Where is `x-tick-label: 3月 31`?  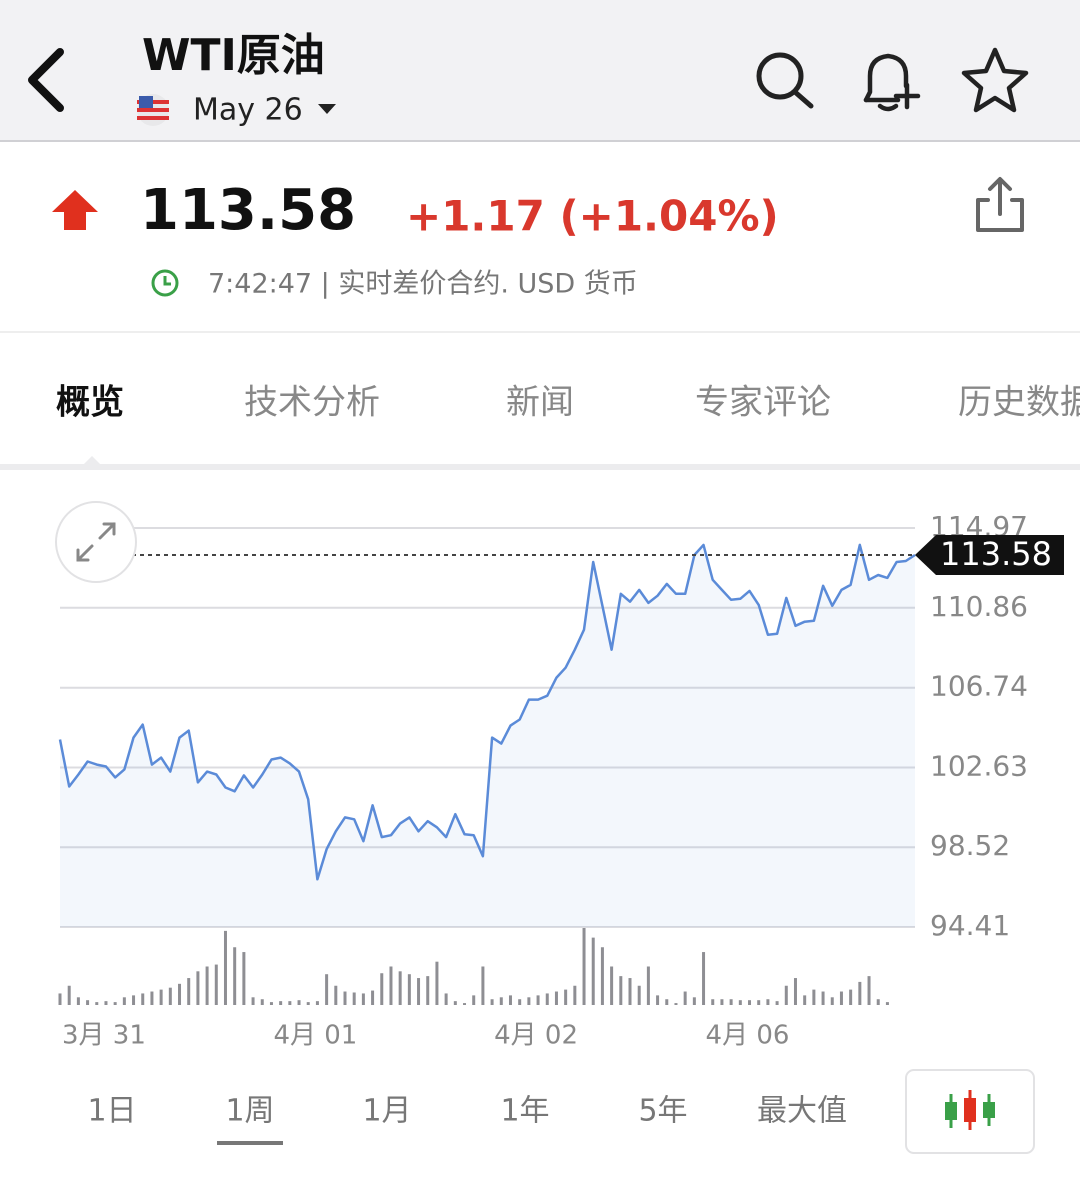 x-tick-label: 3月 31 is located at coordinates (104, 1036).